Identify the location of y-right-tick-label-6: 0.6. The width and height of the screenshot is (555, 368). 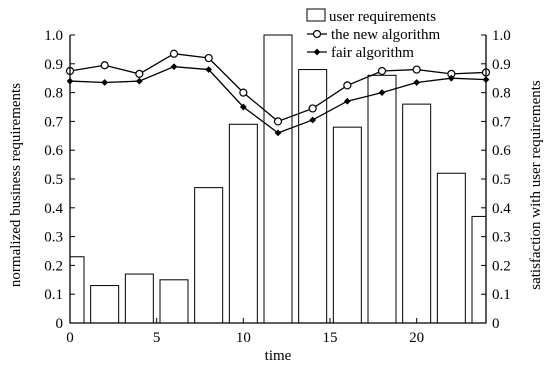
(501, 151).